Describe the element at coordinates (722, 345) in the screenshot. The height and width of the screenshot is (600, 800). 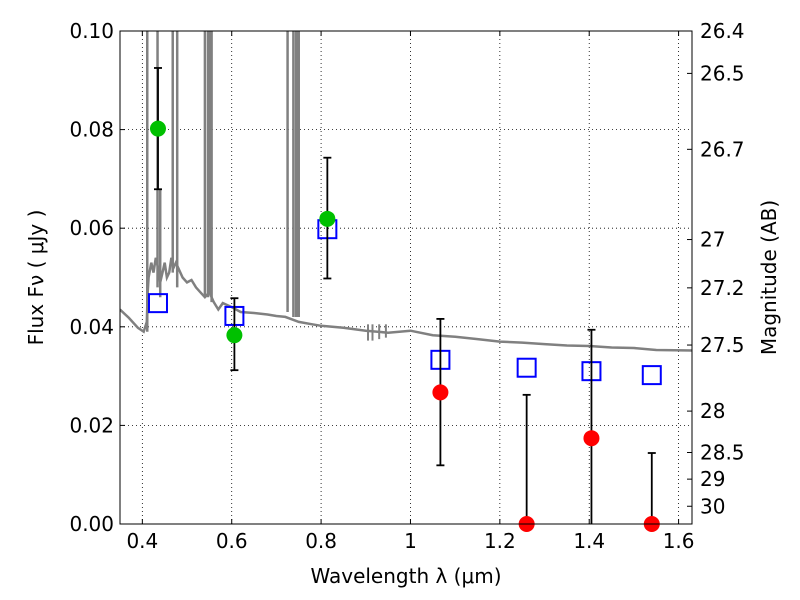
I see `y2-tick-label: 27.5` at that location.